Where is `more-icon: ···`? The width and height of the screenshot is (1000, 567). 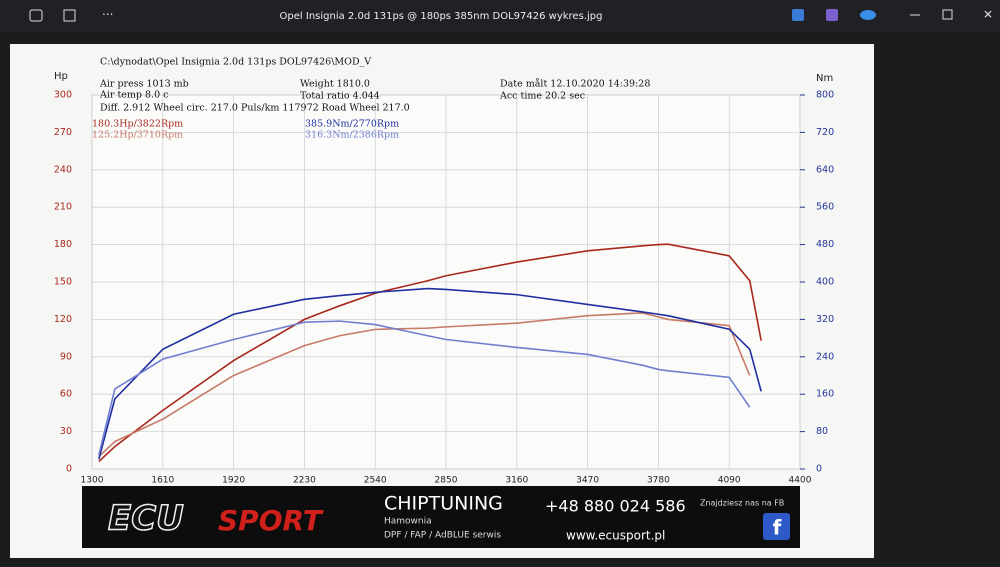 more-icon: ··· is located at coordinates (107, 15).